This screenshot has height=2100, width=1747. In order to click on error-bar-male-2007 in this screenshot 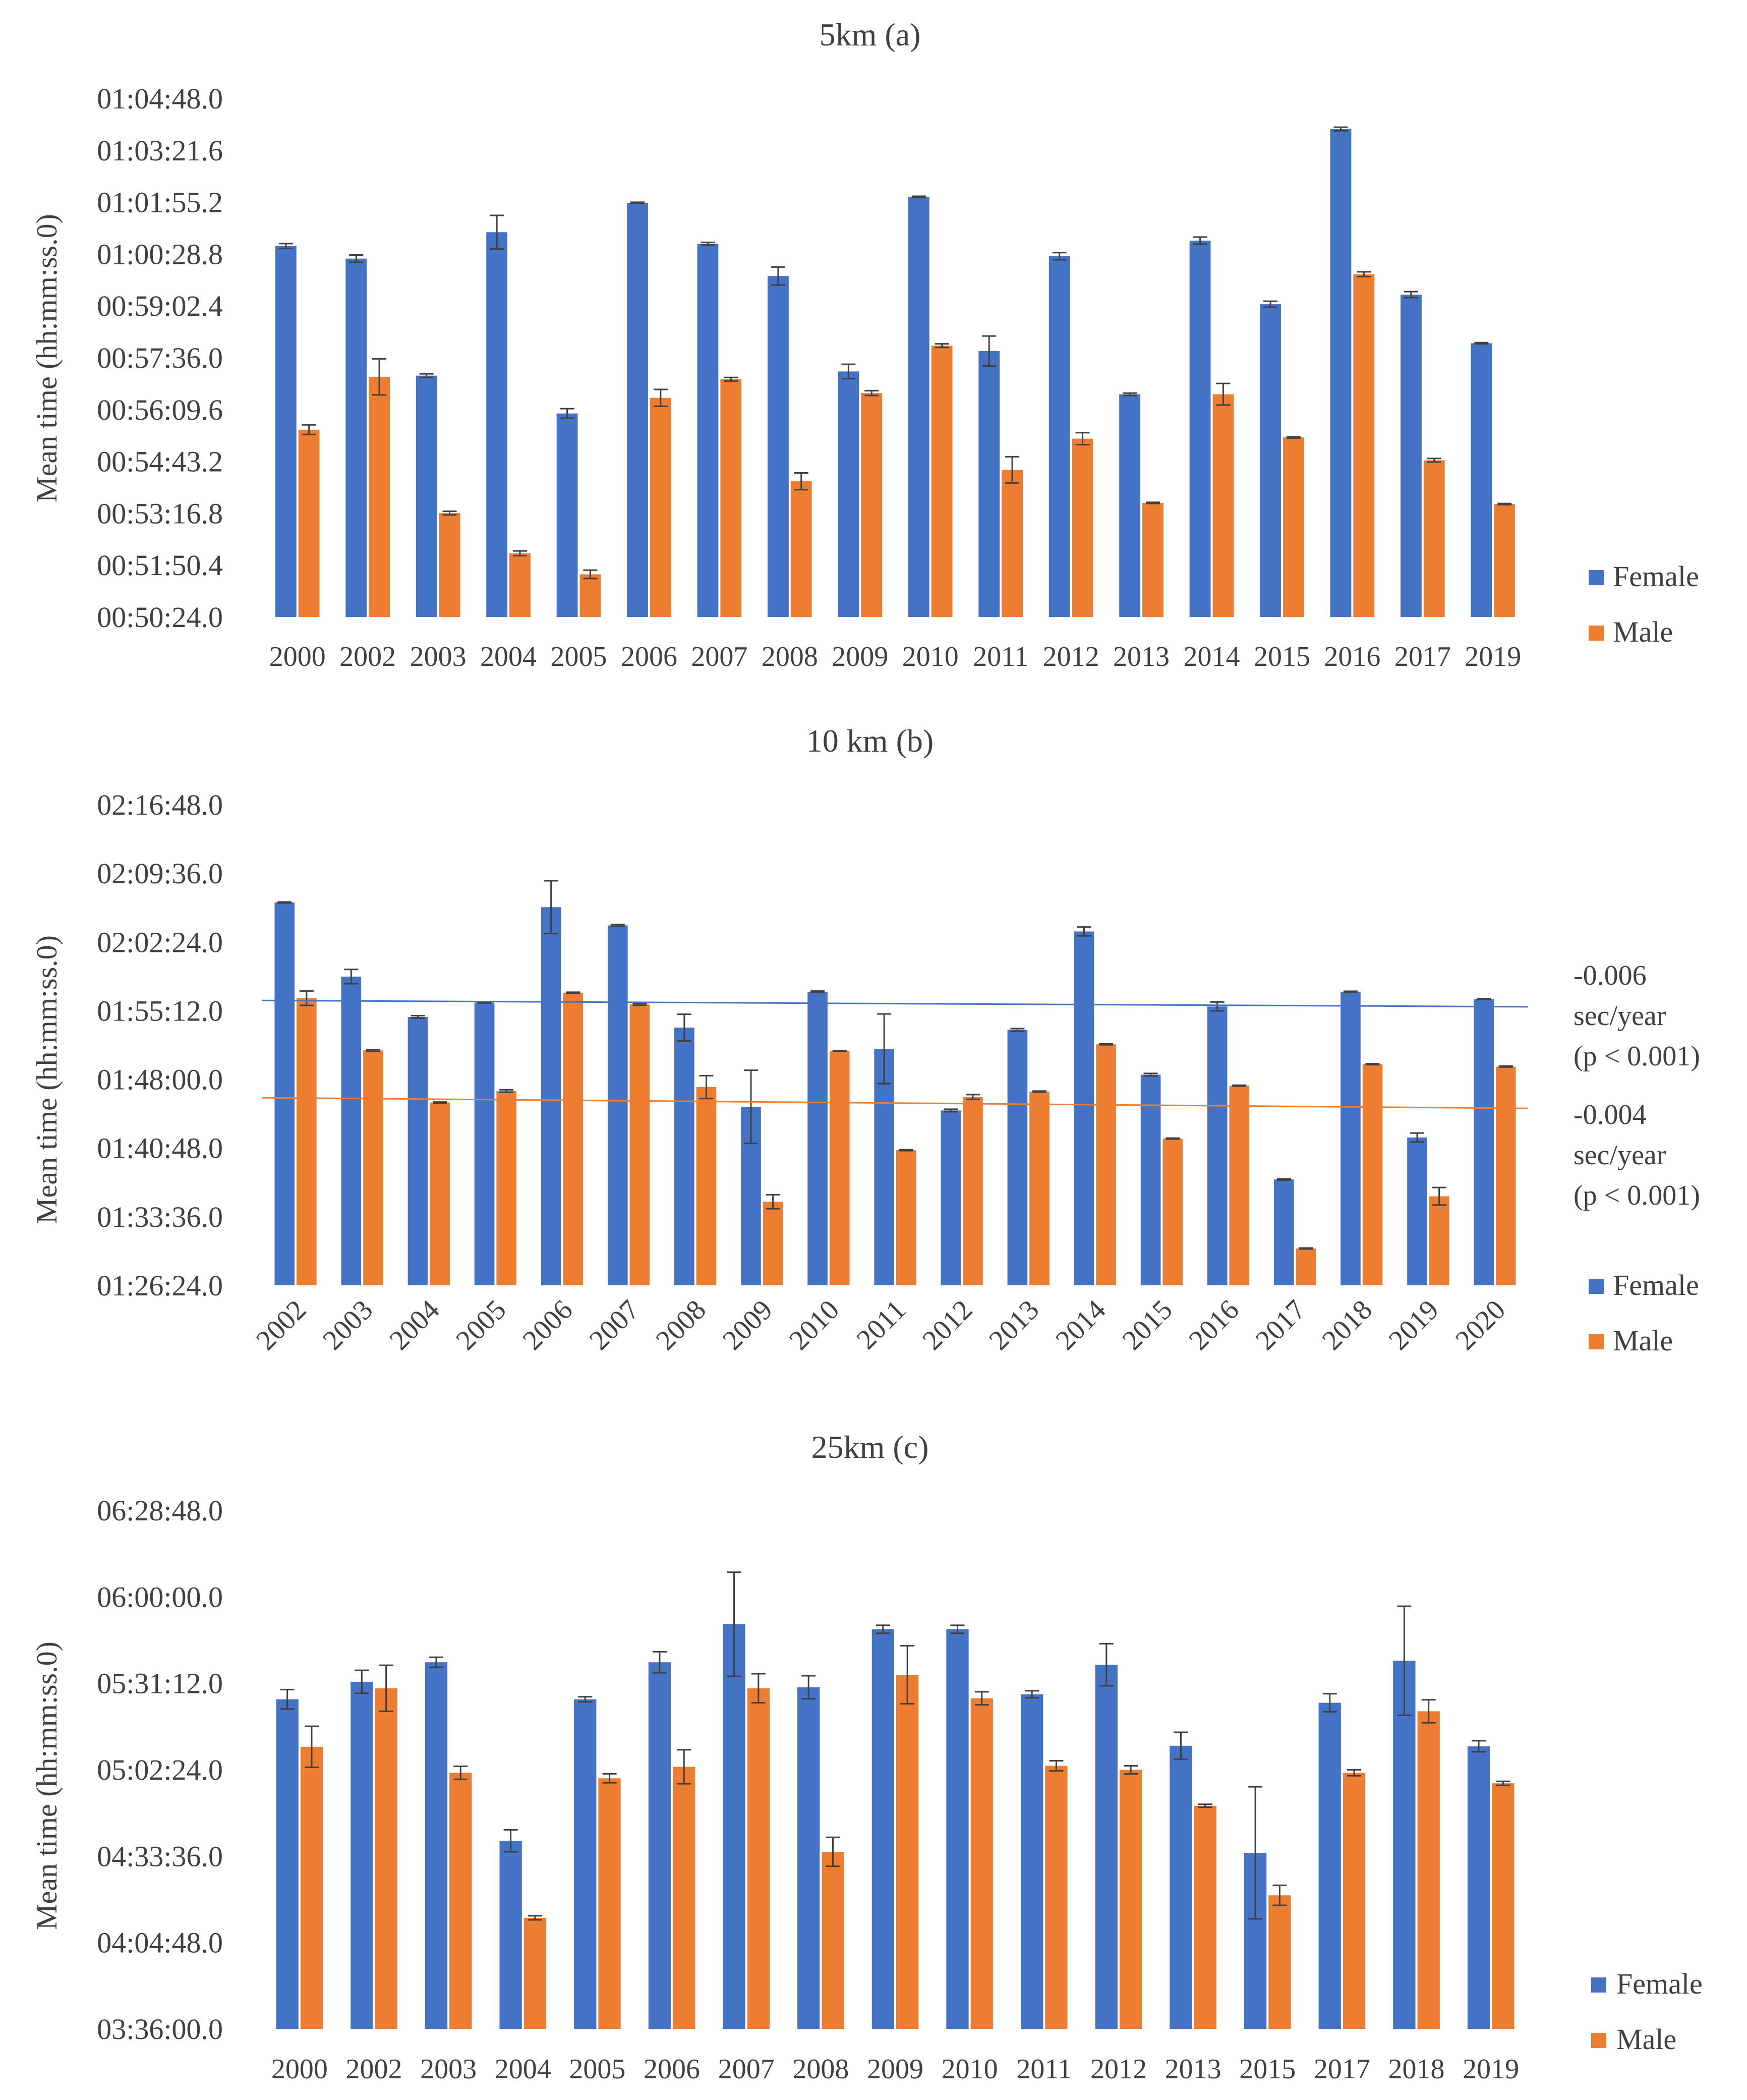, I will do `click(639, 1004)`.